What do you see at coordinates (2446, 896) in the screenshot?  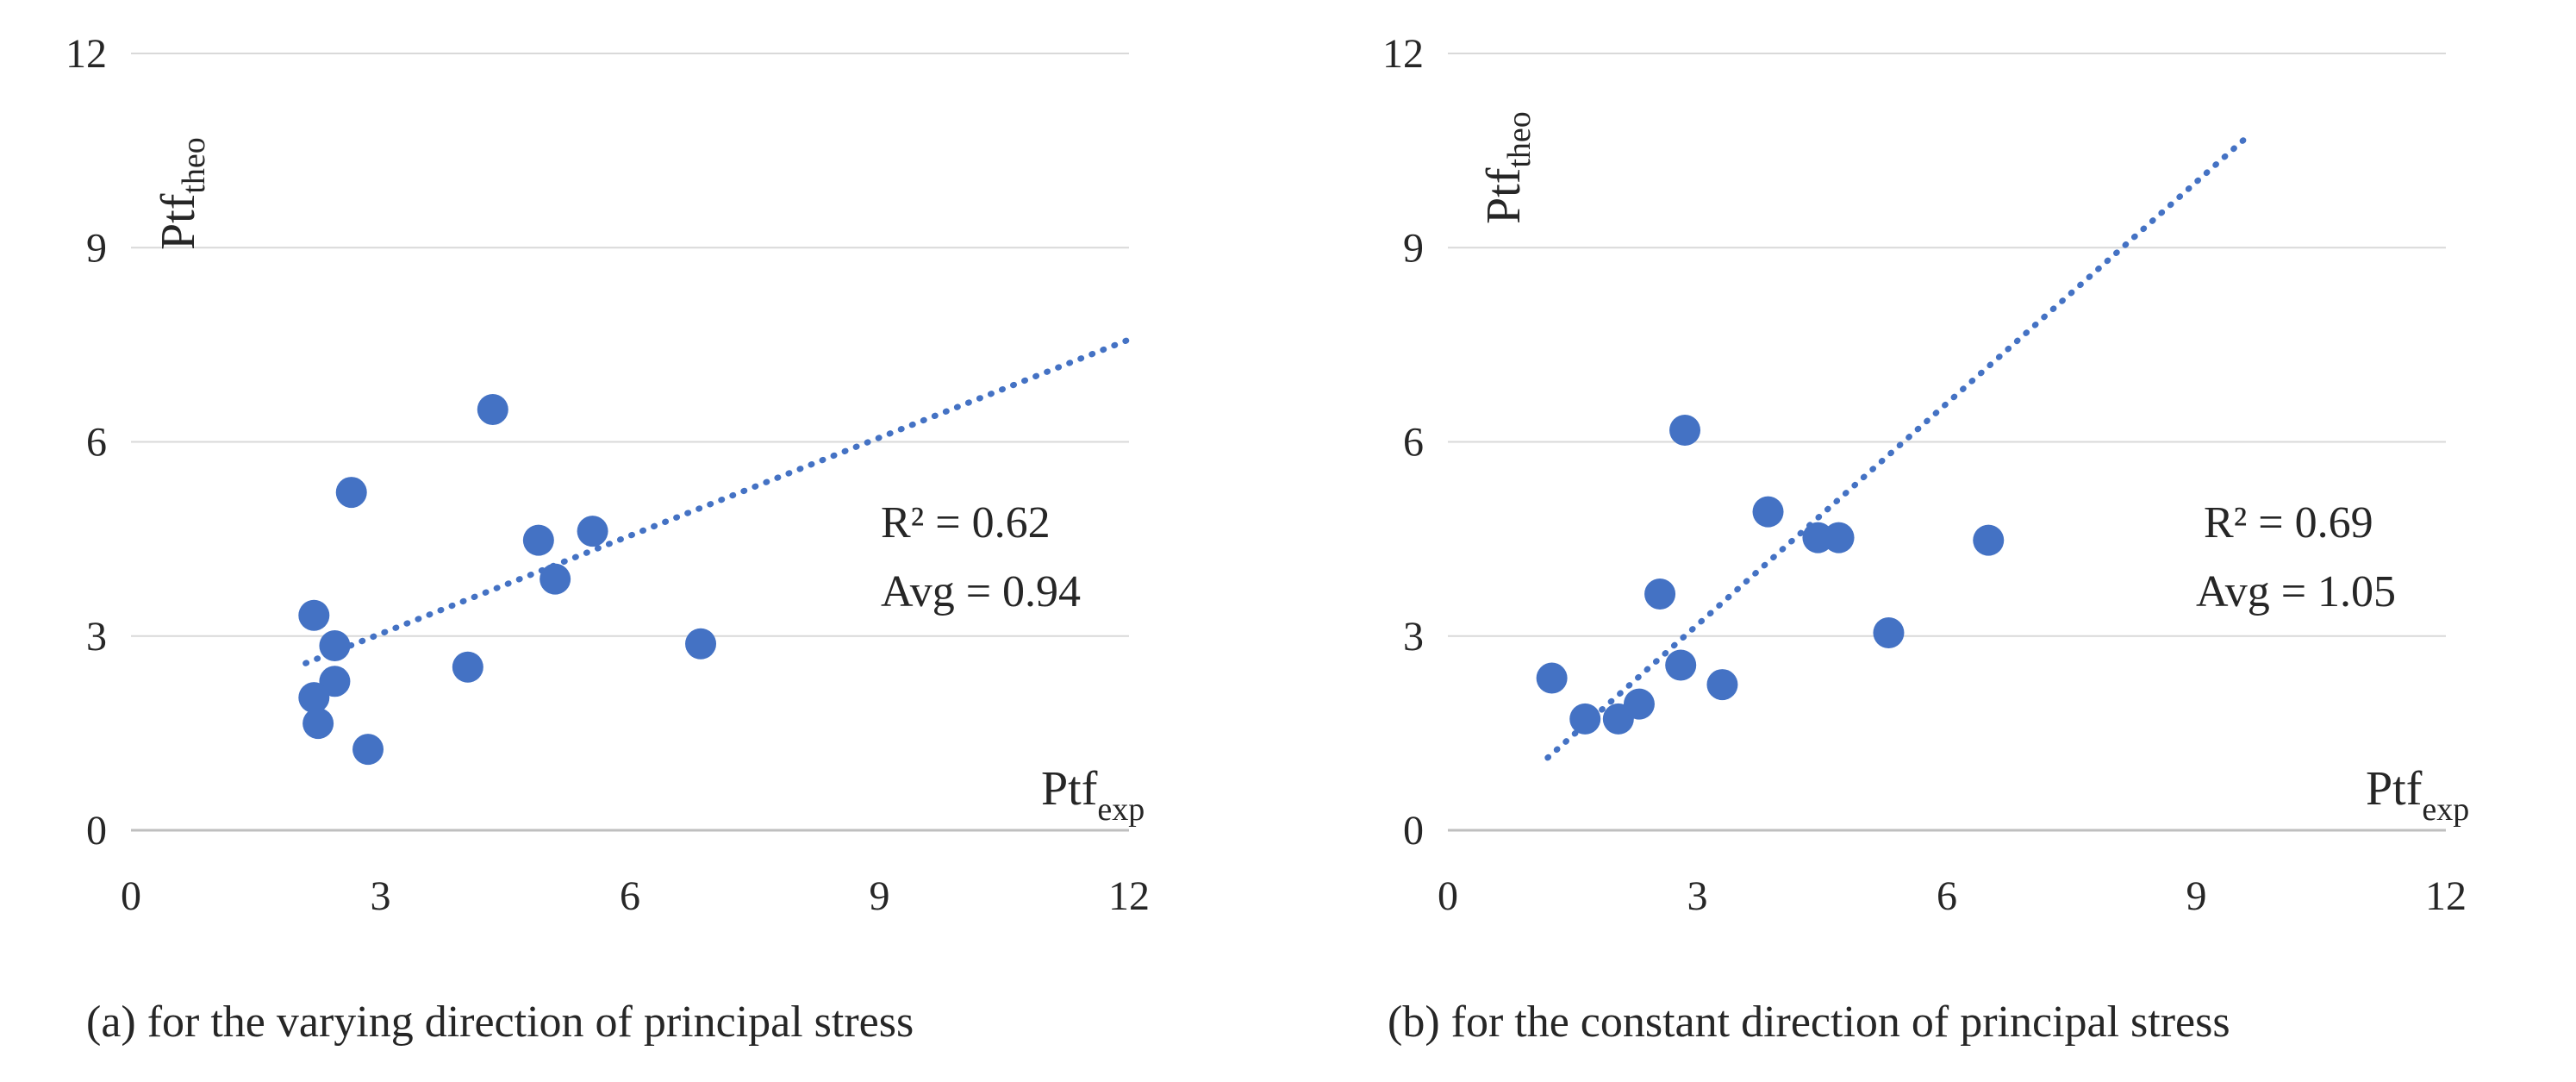 I see `chart-b-x-tick-12: 12` at bounding box center [2446, 896].